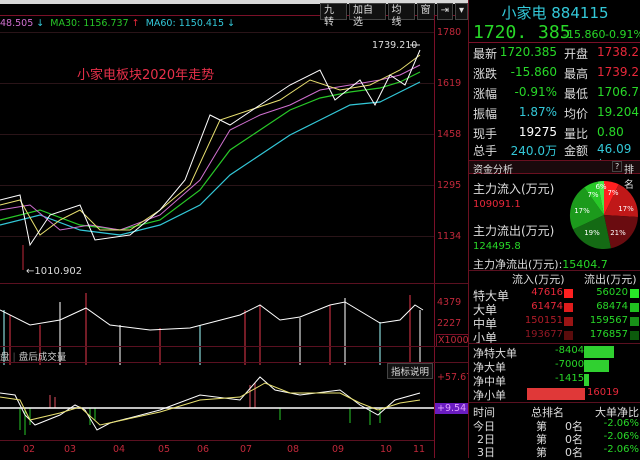 The height and width of the screenshot is (460, 640). I want to click on quote-row: 最新 1720.385 开盘 1738.257, so click(556, 53).